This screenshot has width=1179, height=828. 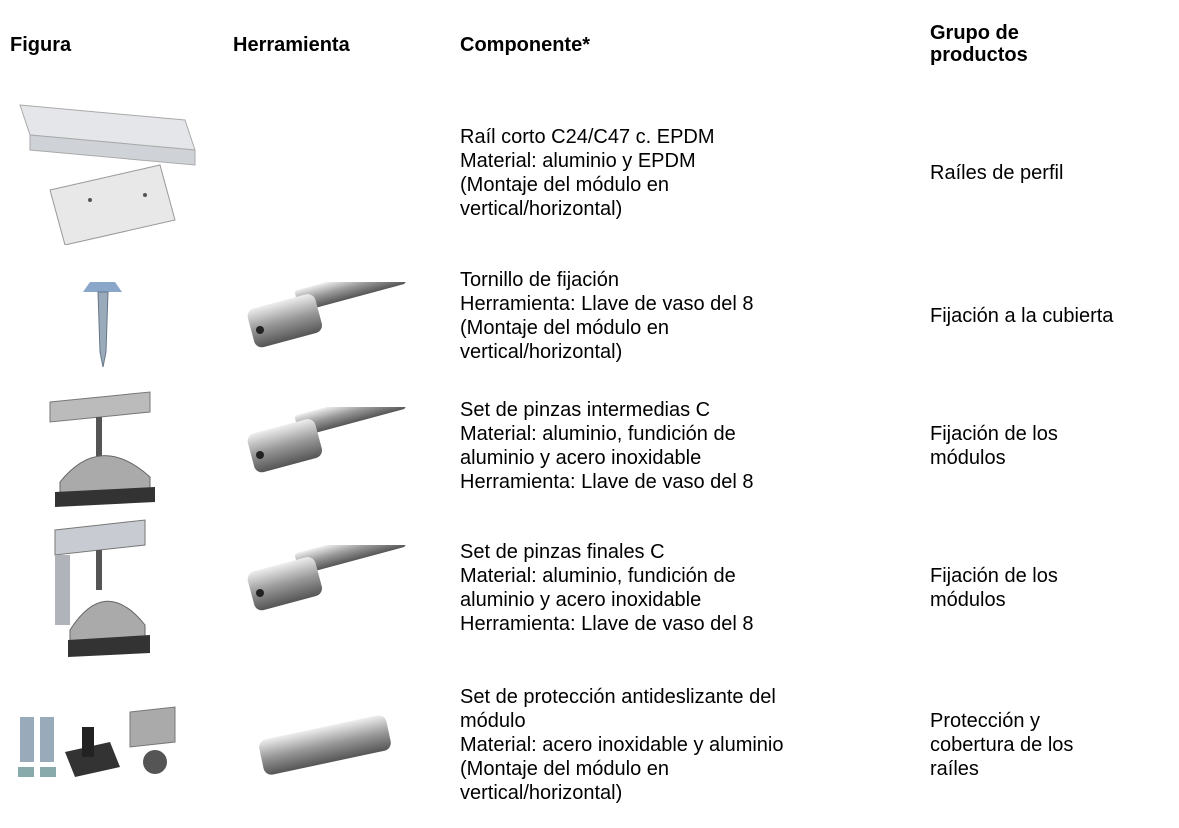 I want to click on figure-mid-clamp, so click(x=102, y=449).